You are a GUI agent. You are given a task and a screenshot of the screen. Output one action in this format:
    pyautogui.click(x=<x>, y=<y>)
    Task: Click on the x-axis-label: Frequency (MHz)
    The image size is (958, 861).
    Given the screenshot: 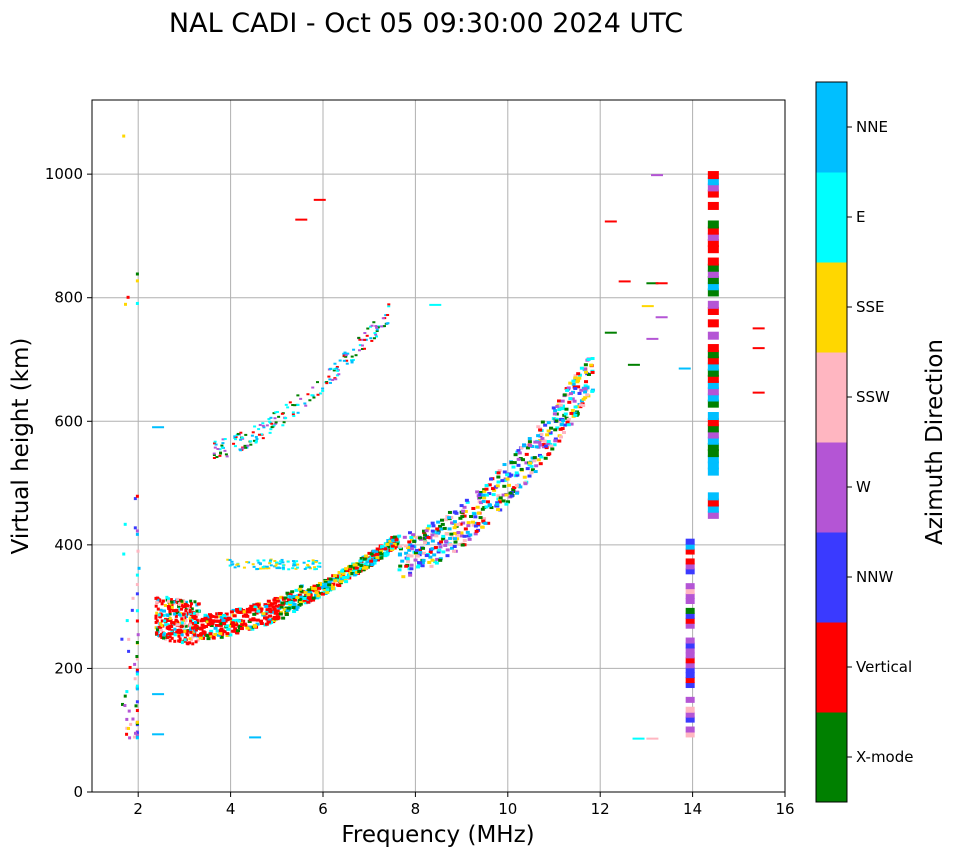 What is the action you would take?
    pyautogui.click(x=437, y=835)
    